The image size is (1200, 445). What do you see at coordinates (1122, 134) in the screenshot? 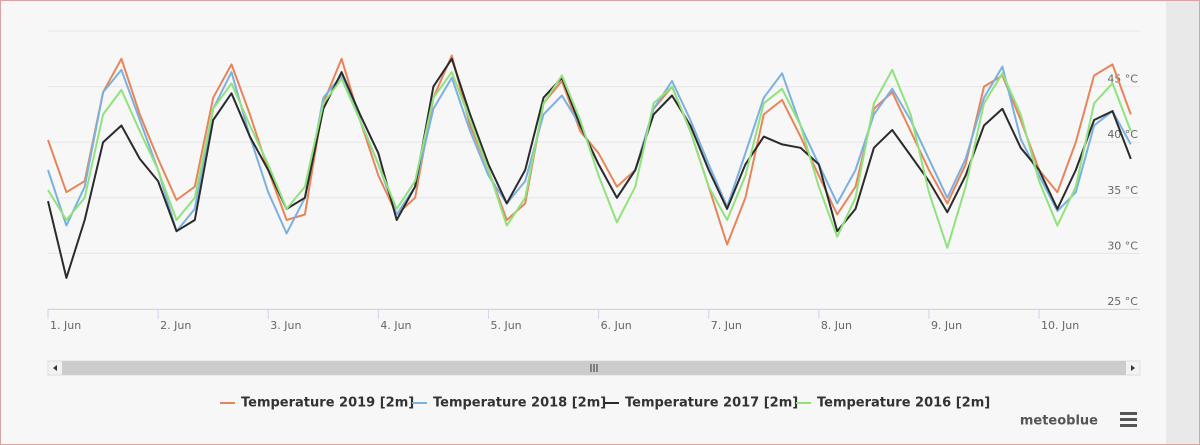
I see `y-tick-label: 40 °C` at bounding box center [1122, 134].